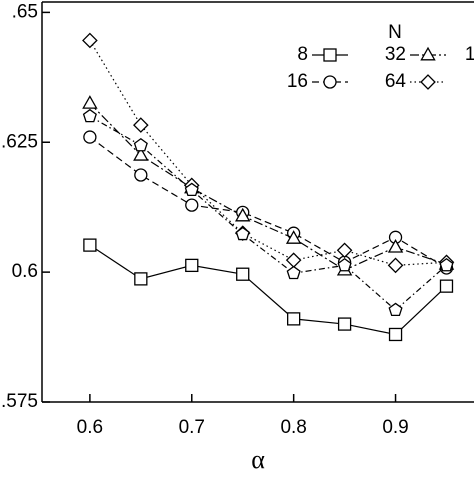 The width and height of the screenshot is (474, 479). Describe the element at coordinates (25, 11) in the screenshot. I see `y-tick-label: .65` at that location.